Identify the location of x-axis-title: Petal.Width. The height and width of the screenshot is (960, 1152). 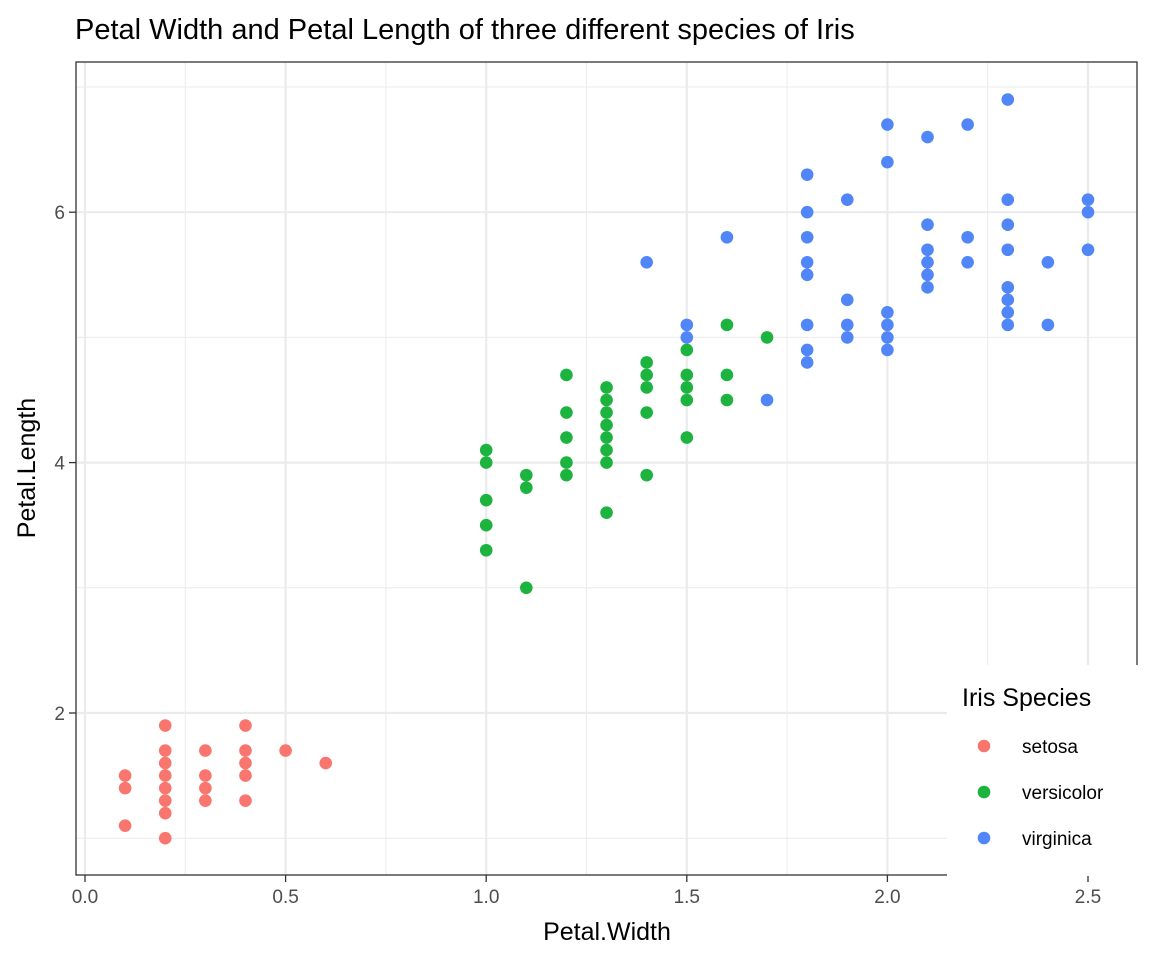
(607, 932).